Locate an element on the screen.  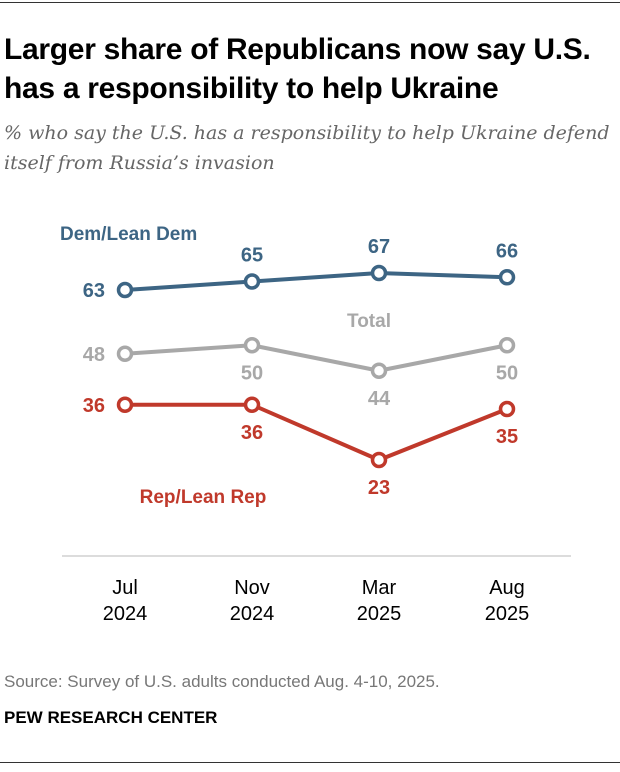
data-label: 66 is located at coordinates (507, 251).